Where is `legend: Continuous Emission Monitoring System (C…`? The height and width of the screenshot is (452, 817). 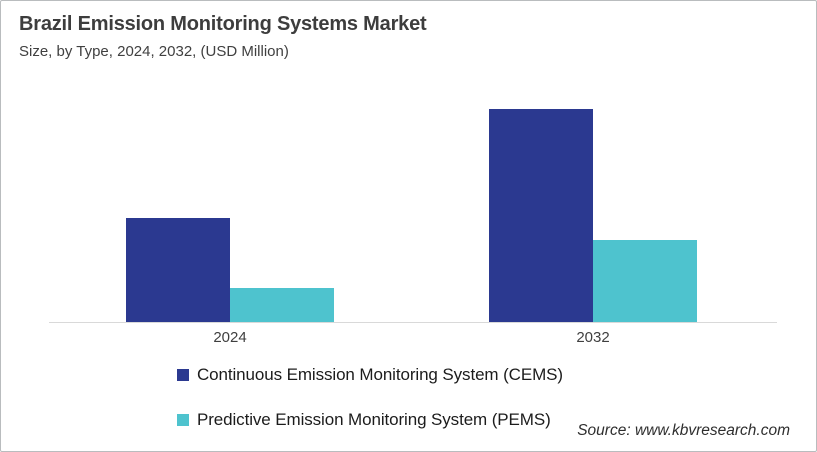 legend: Continuous Emission Monitoring System (C… is located at coordinates (370, 407).